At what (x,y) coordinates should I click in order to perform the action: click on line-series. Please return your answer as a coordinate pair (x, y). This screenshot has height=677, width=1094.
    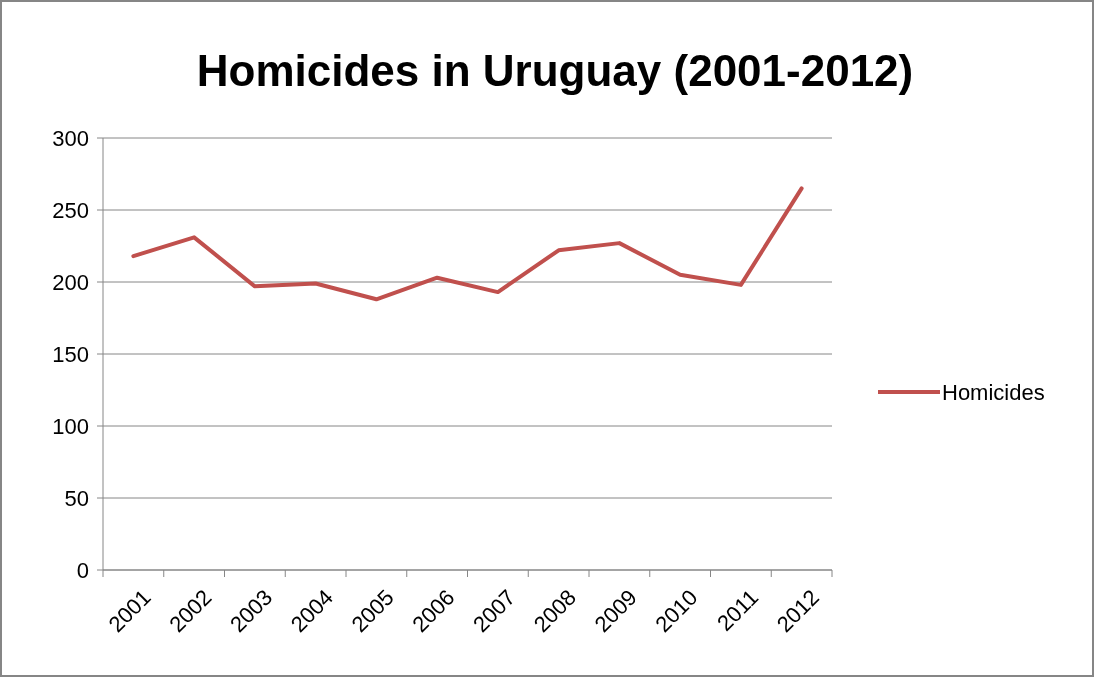
    Looking at the image, I should click on (467, 244).